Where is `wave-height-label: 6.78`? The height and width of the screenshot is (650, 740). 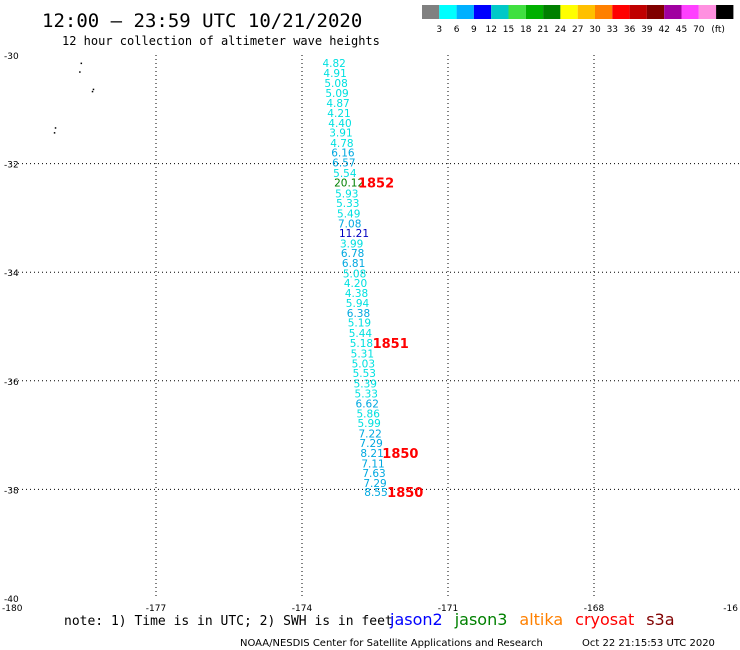 wave-height-label: 6.78 is located at coordinates (352, 254).